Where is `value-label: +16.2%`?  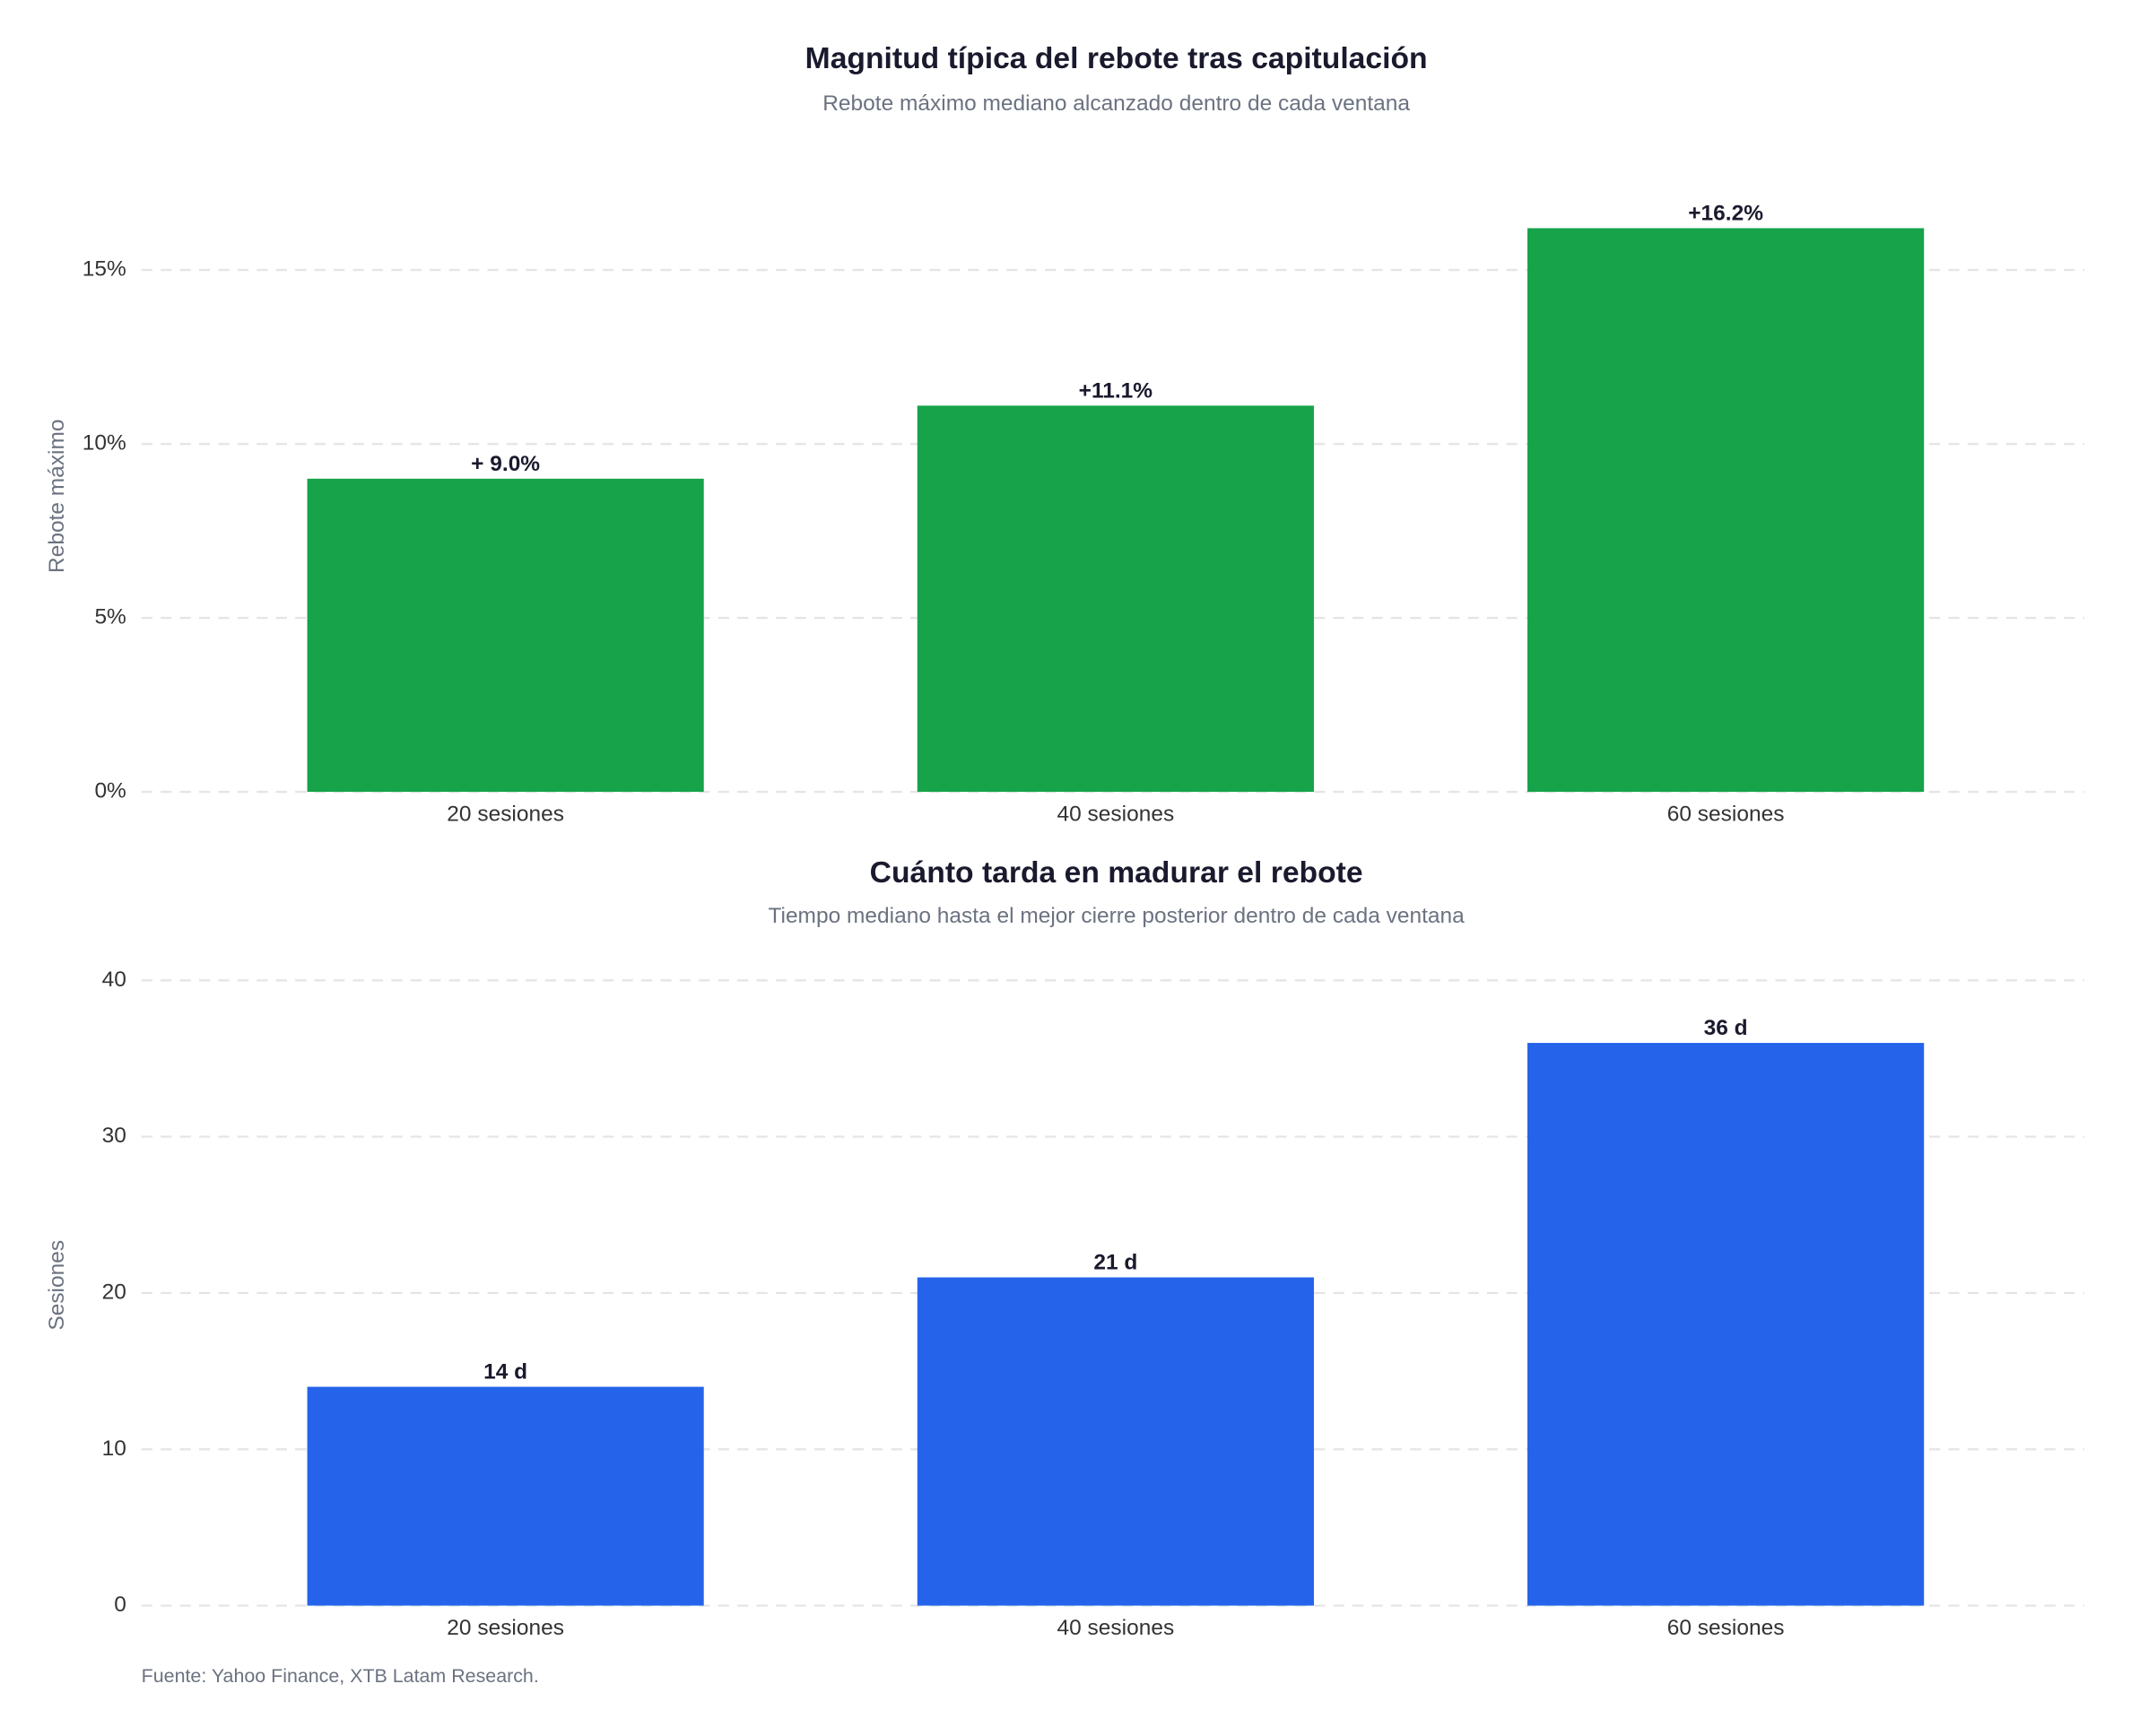 value-label: +16.2% is located at coordinates (1725, 214).